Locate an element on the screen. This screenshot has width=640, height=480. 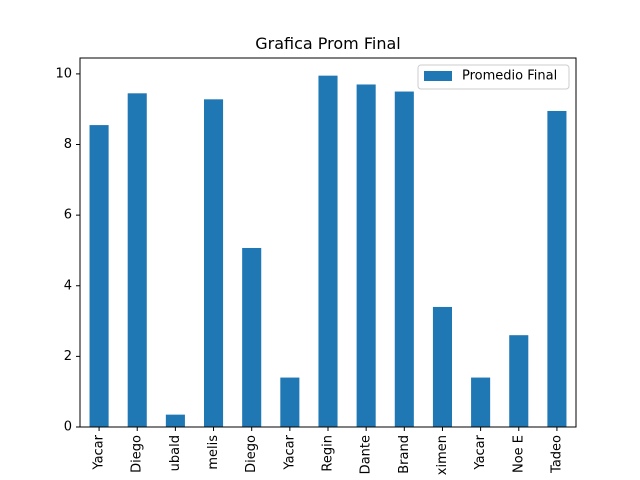
chart-title: Grafica Prom Final is located at coordinates (327, 43).